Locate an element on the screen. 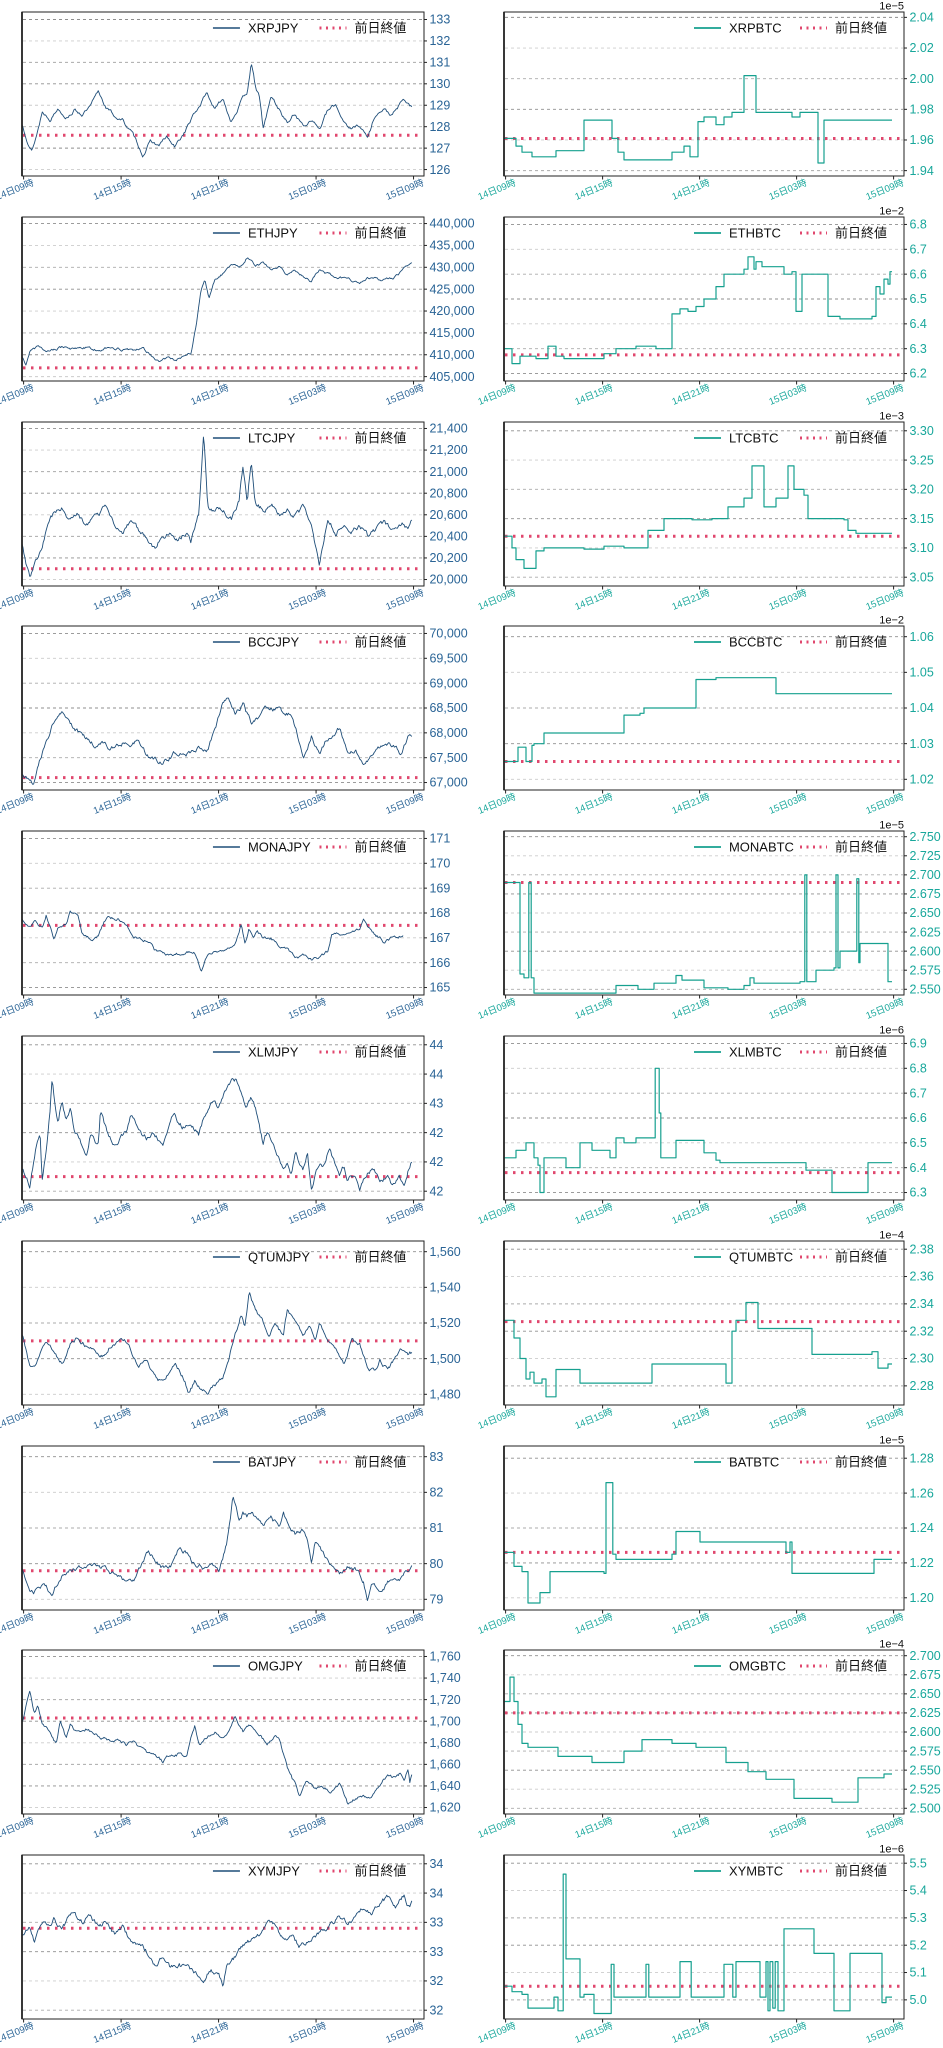  y-tick-label: 1.94 is located at coordinates (921, 171).